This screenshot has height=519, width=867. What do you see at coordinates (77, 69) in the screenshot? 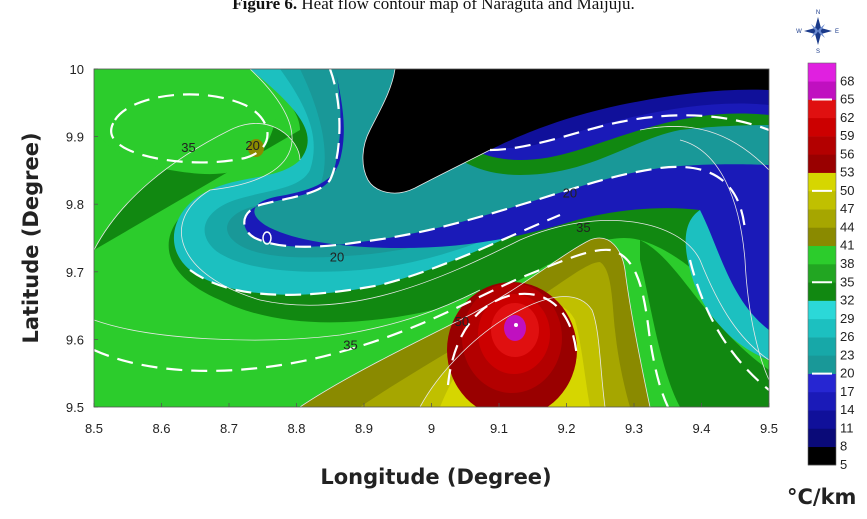
I see `y-tick-label: 10` at bounding box center [77, 69].